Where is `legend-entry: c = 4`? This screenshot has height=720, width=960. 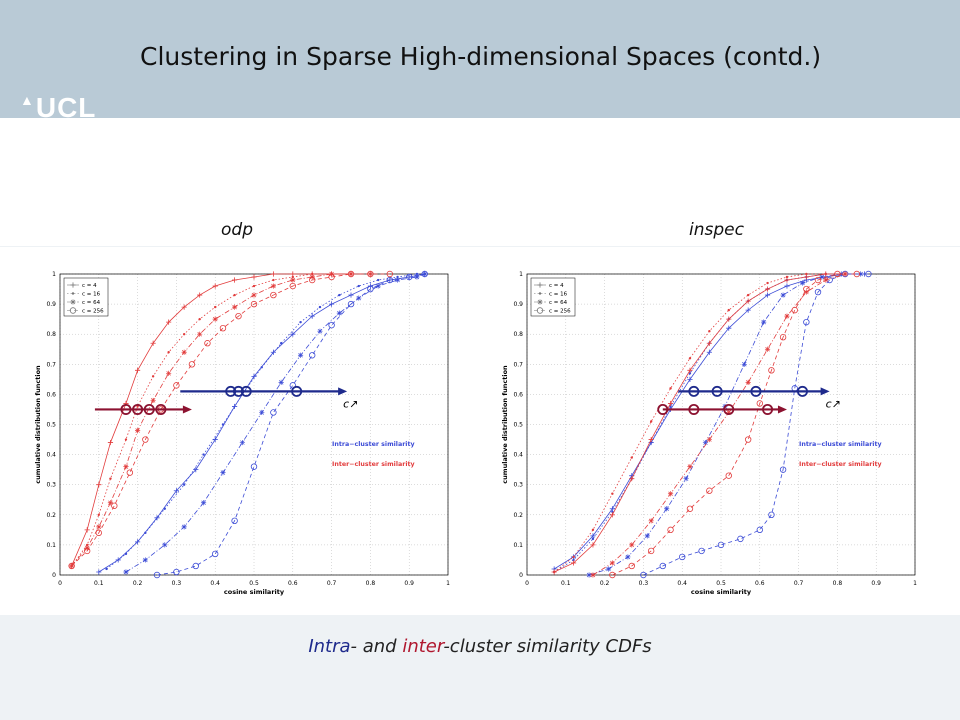 legend-entry: c = 4 is located at coordinates (82, 285).